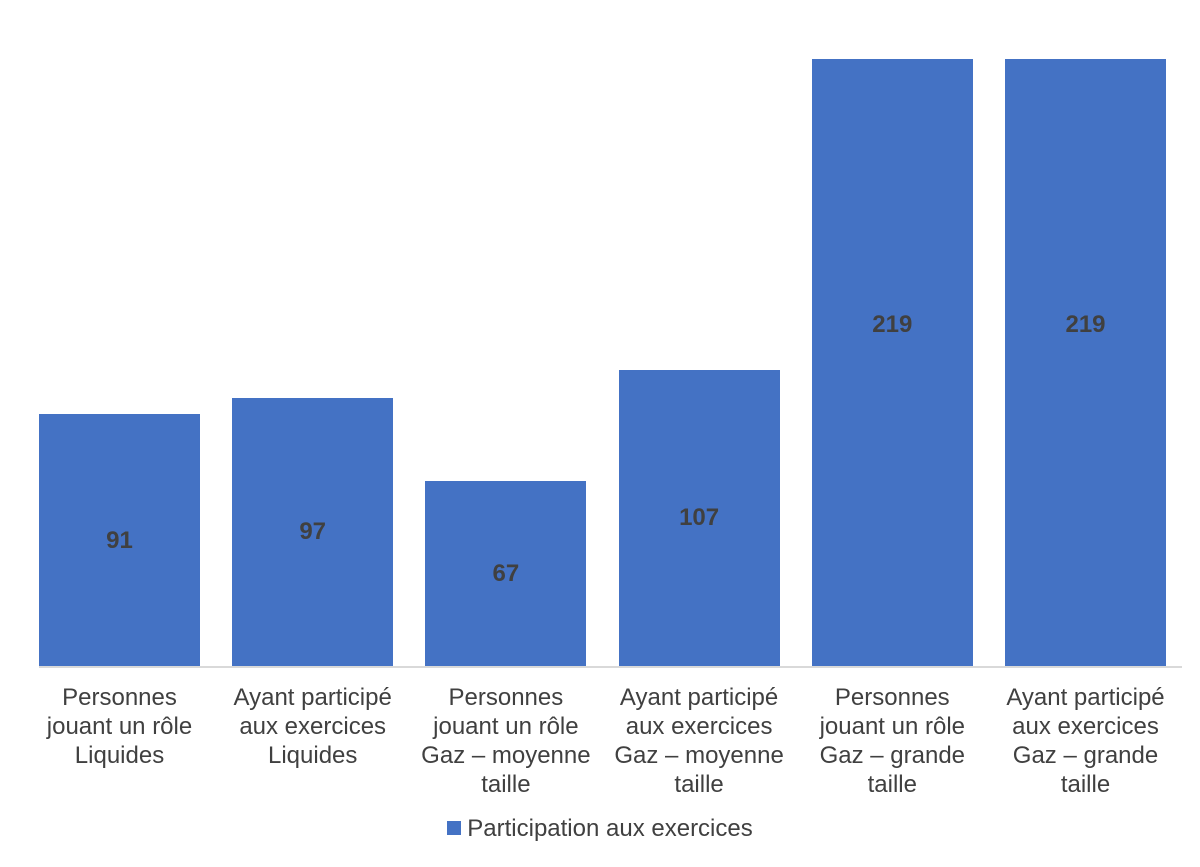 This screenshot has width=1200, height=867. I want to click on x-axis-line, so click(610, 667).